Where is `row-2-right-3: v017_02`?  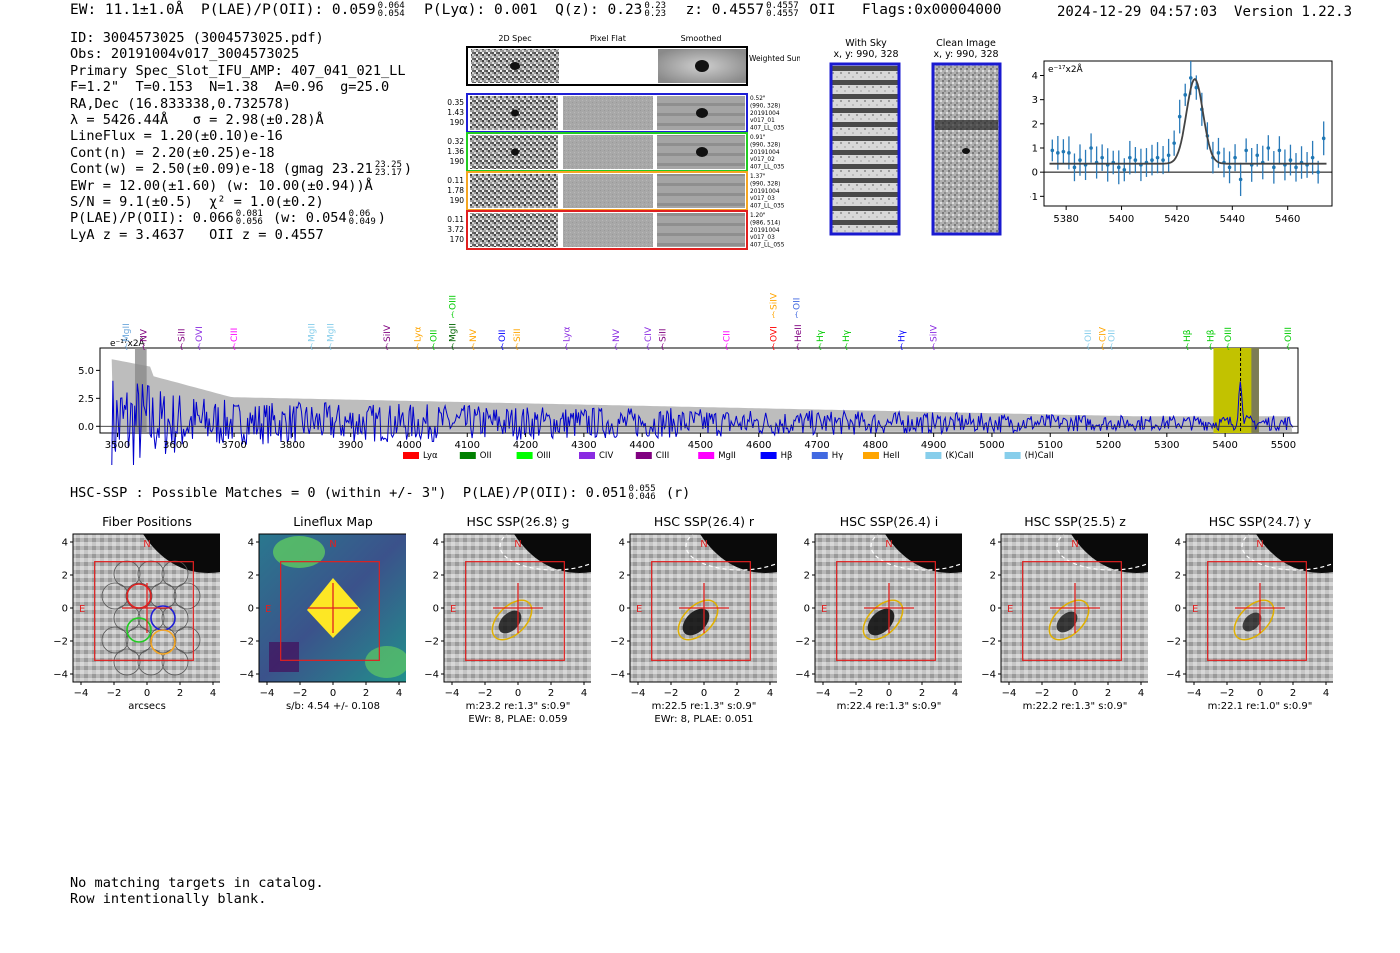
row-2-right-3: v017_02 is located at coordinates (762, 160).